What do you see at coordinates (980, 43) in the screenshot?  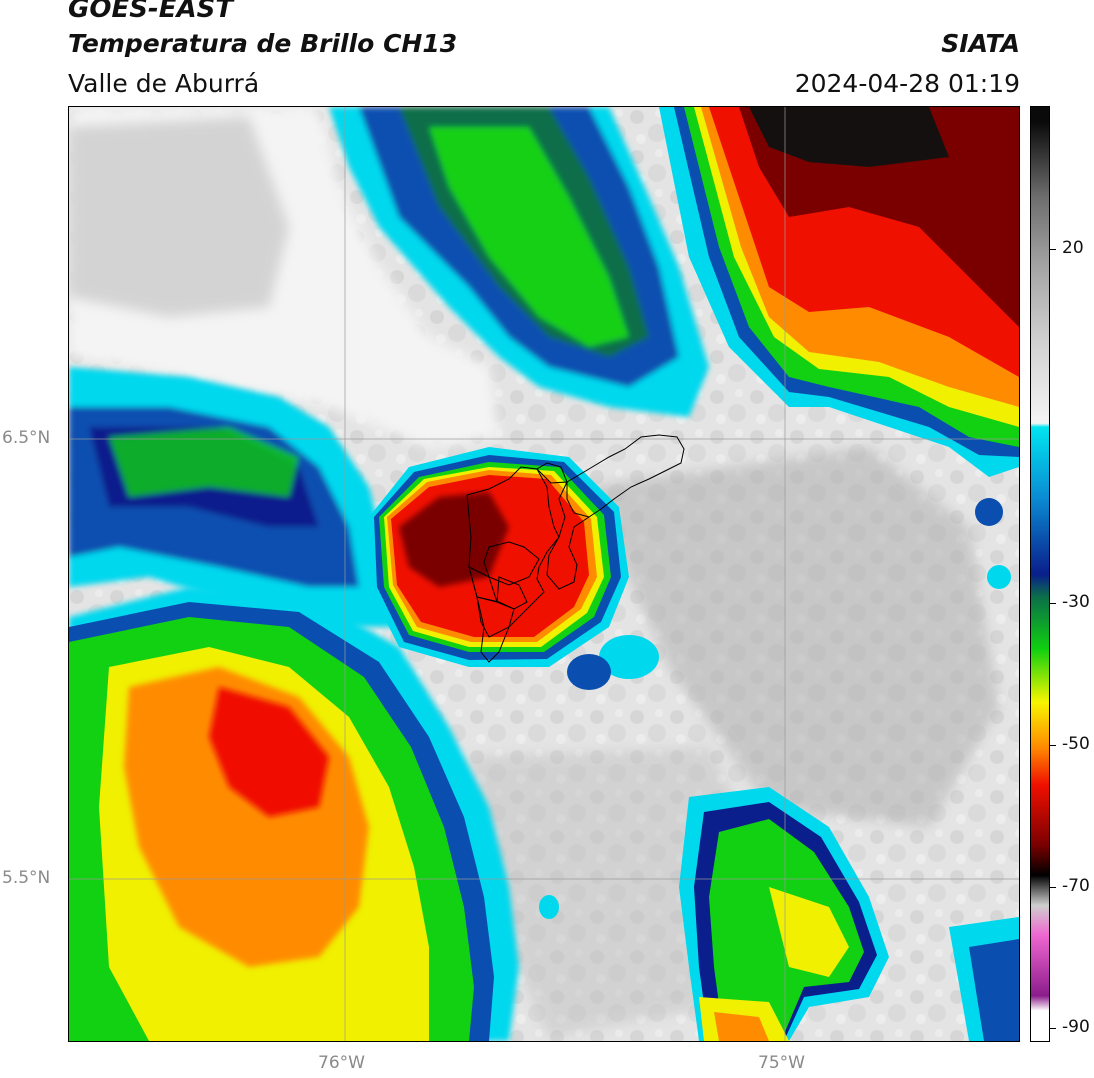 I see `institution-label: SIATA` at bounding box center [980, 43].